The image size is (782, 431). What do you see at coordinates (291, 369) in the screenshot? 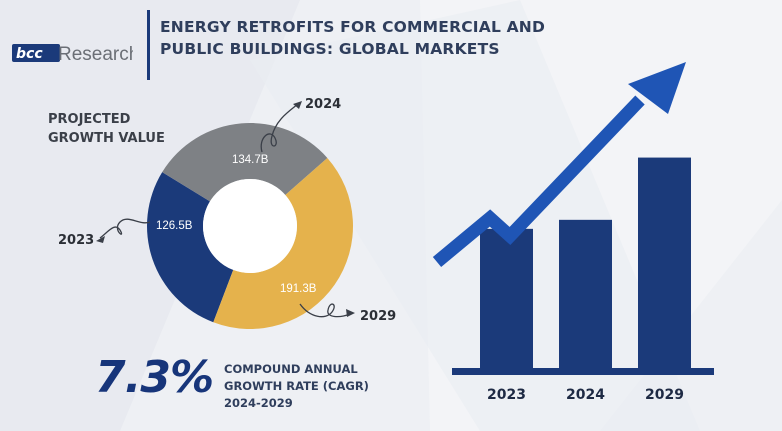
I see `cagr-label-line-1: COMPOUND ANNUAL` at bounding box center [291, 369].